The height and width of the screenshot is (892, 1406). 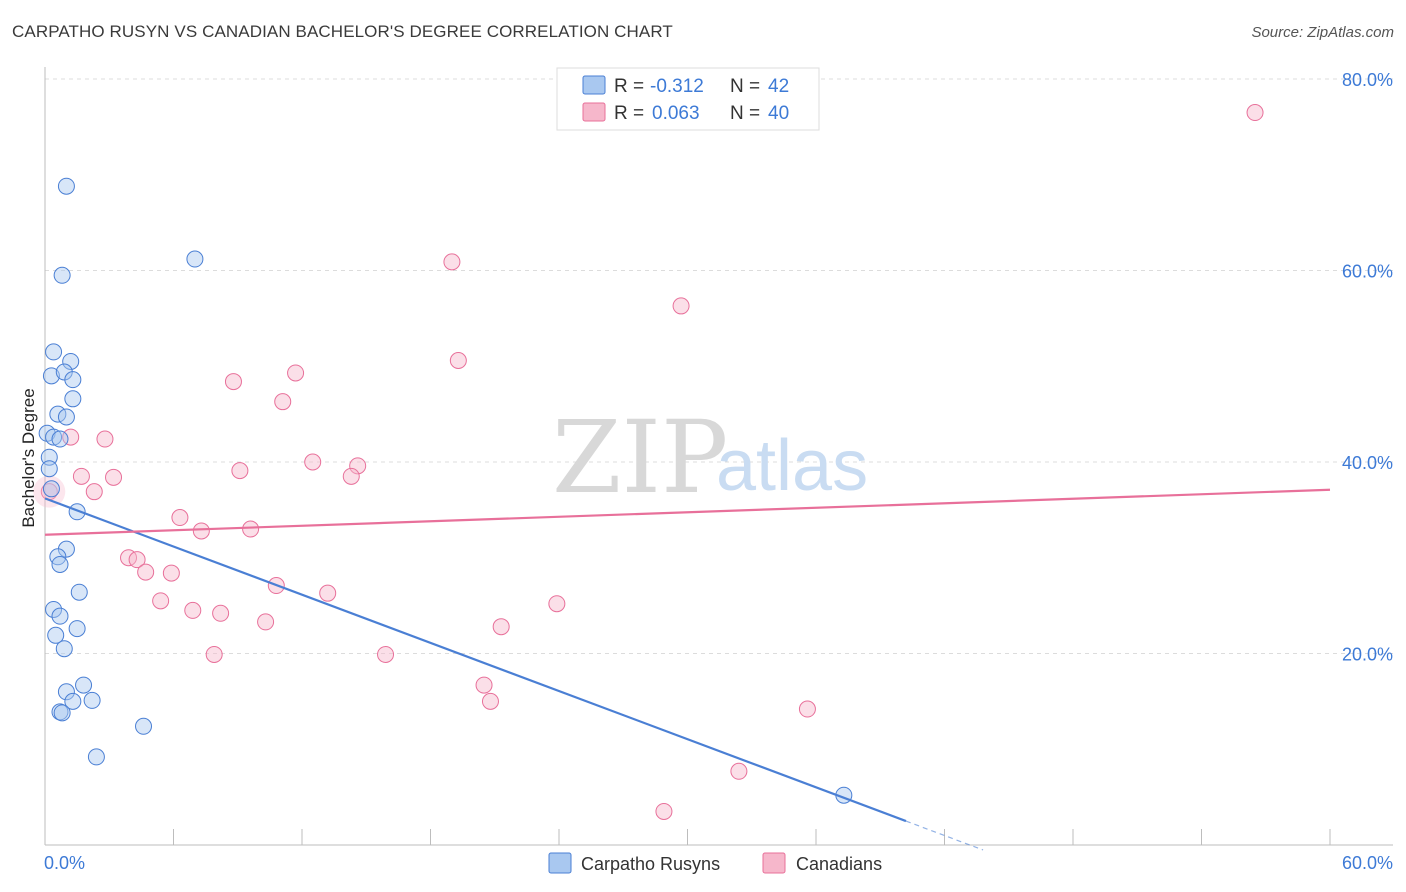 What do you see at coordinates (778, 113) in the screenshot?
I see `legend-n-value-2: 40` at bounding box center [778, 113].